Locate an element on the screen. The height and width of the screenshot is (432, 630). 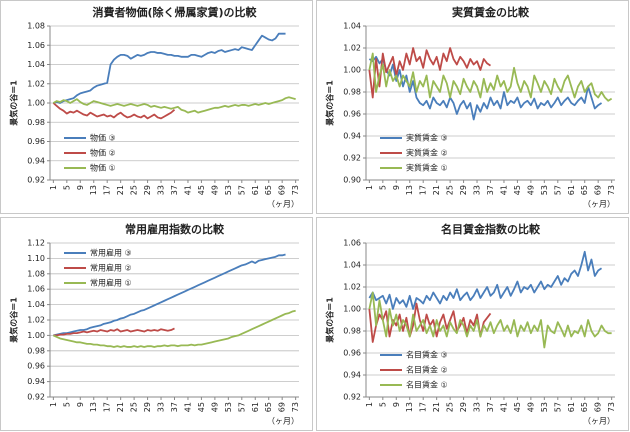
chart-title: 名目賃金指数の比較 is located at coordinates (491, 229).